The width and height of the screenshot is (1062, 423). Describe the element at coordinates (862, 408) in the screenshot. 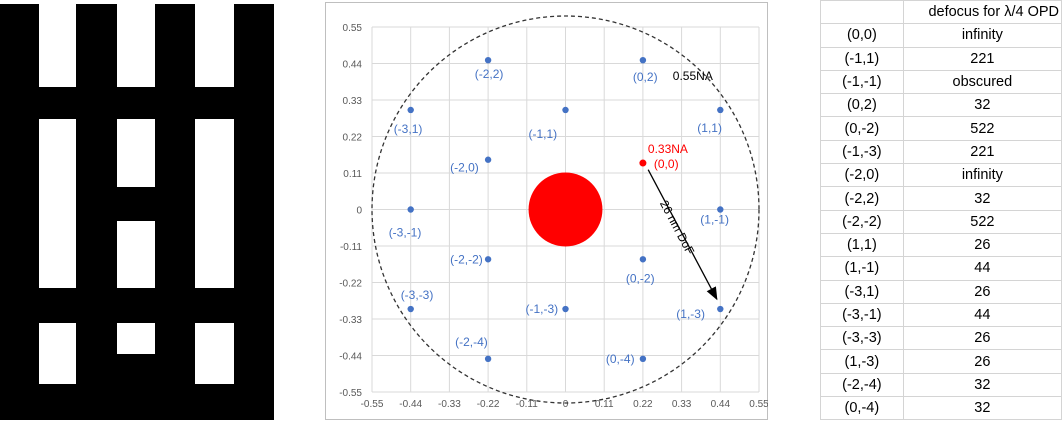

I see `order-cell: (0,-4)` at that location.